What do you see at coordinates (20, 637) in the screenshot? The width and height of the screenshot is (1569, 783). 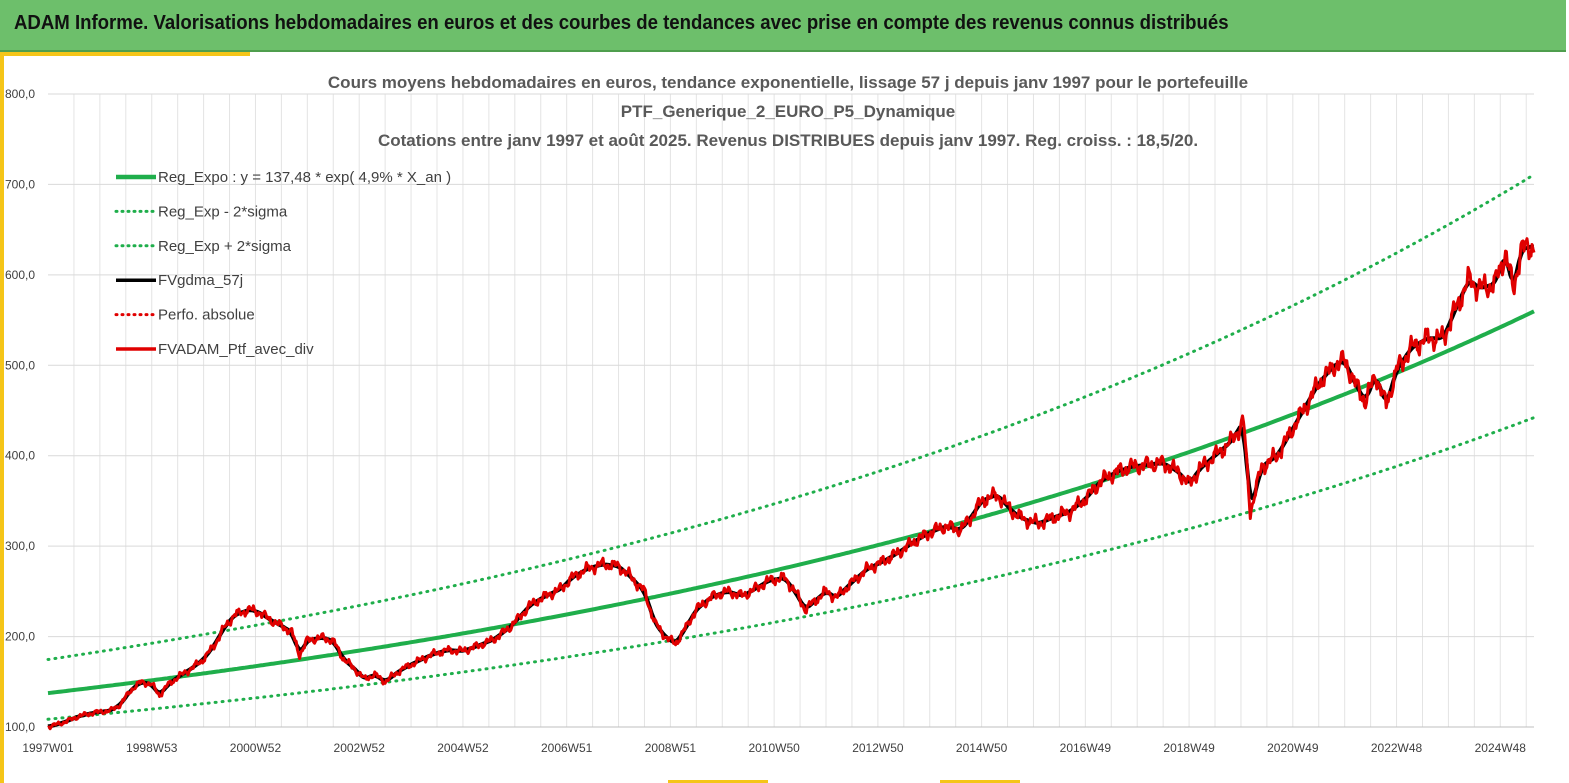 I see `y-tick-label: 200,0` at bounding box center [20, 637].